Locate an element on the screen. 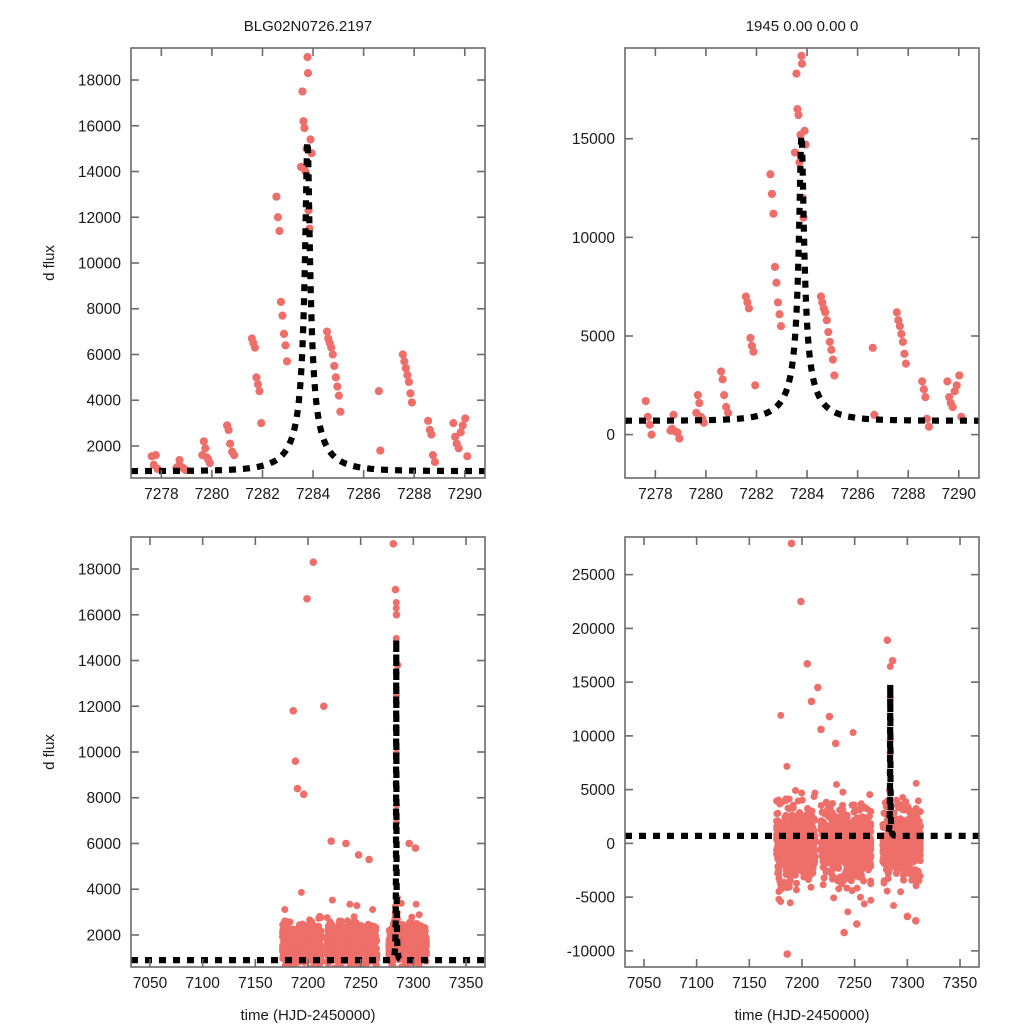  y-tick-label: 10000 is located at coordinates (99, 264).